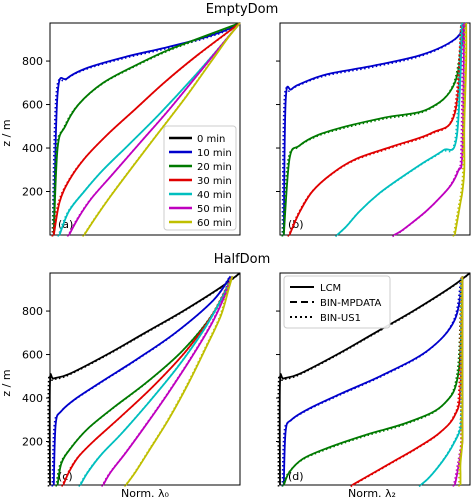  I want to click on legend-entry-label: 10 min, so click(214, 153).